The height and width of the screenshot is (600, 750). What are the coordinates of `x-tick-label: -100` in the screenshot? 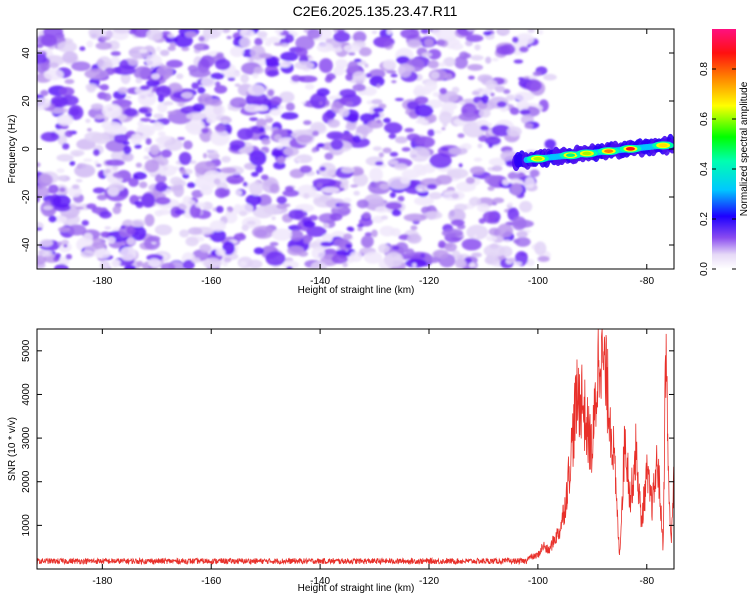 It's located at (538, 281).